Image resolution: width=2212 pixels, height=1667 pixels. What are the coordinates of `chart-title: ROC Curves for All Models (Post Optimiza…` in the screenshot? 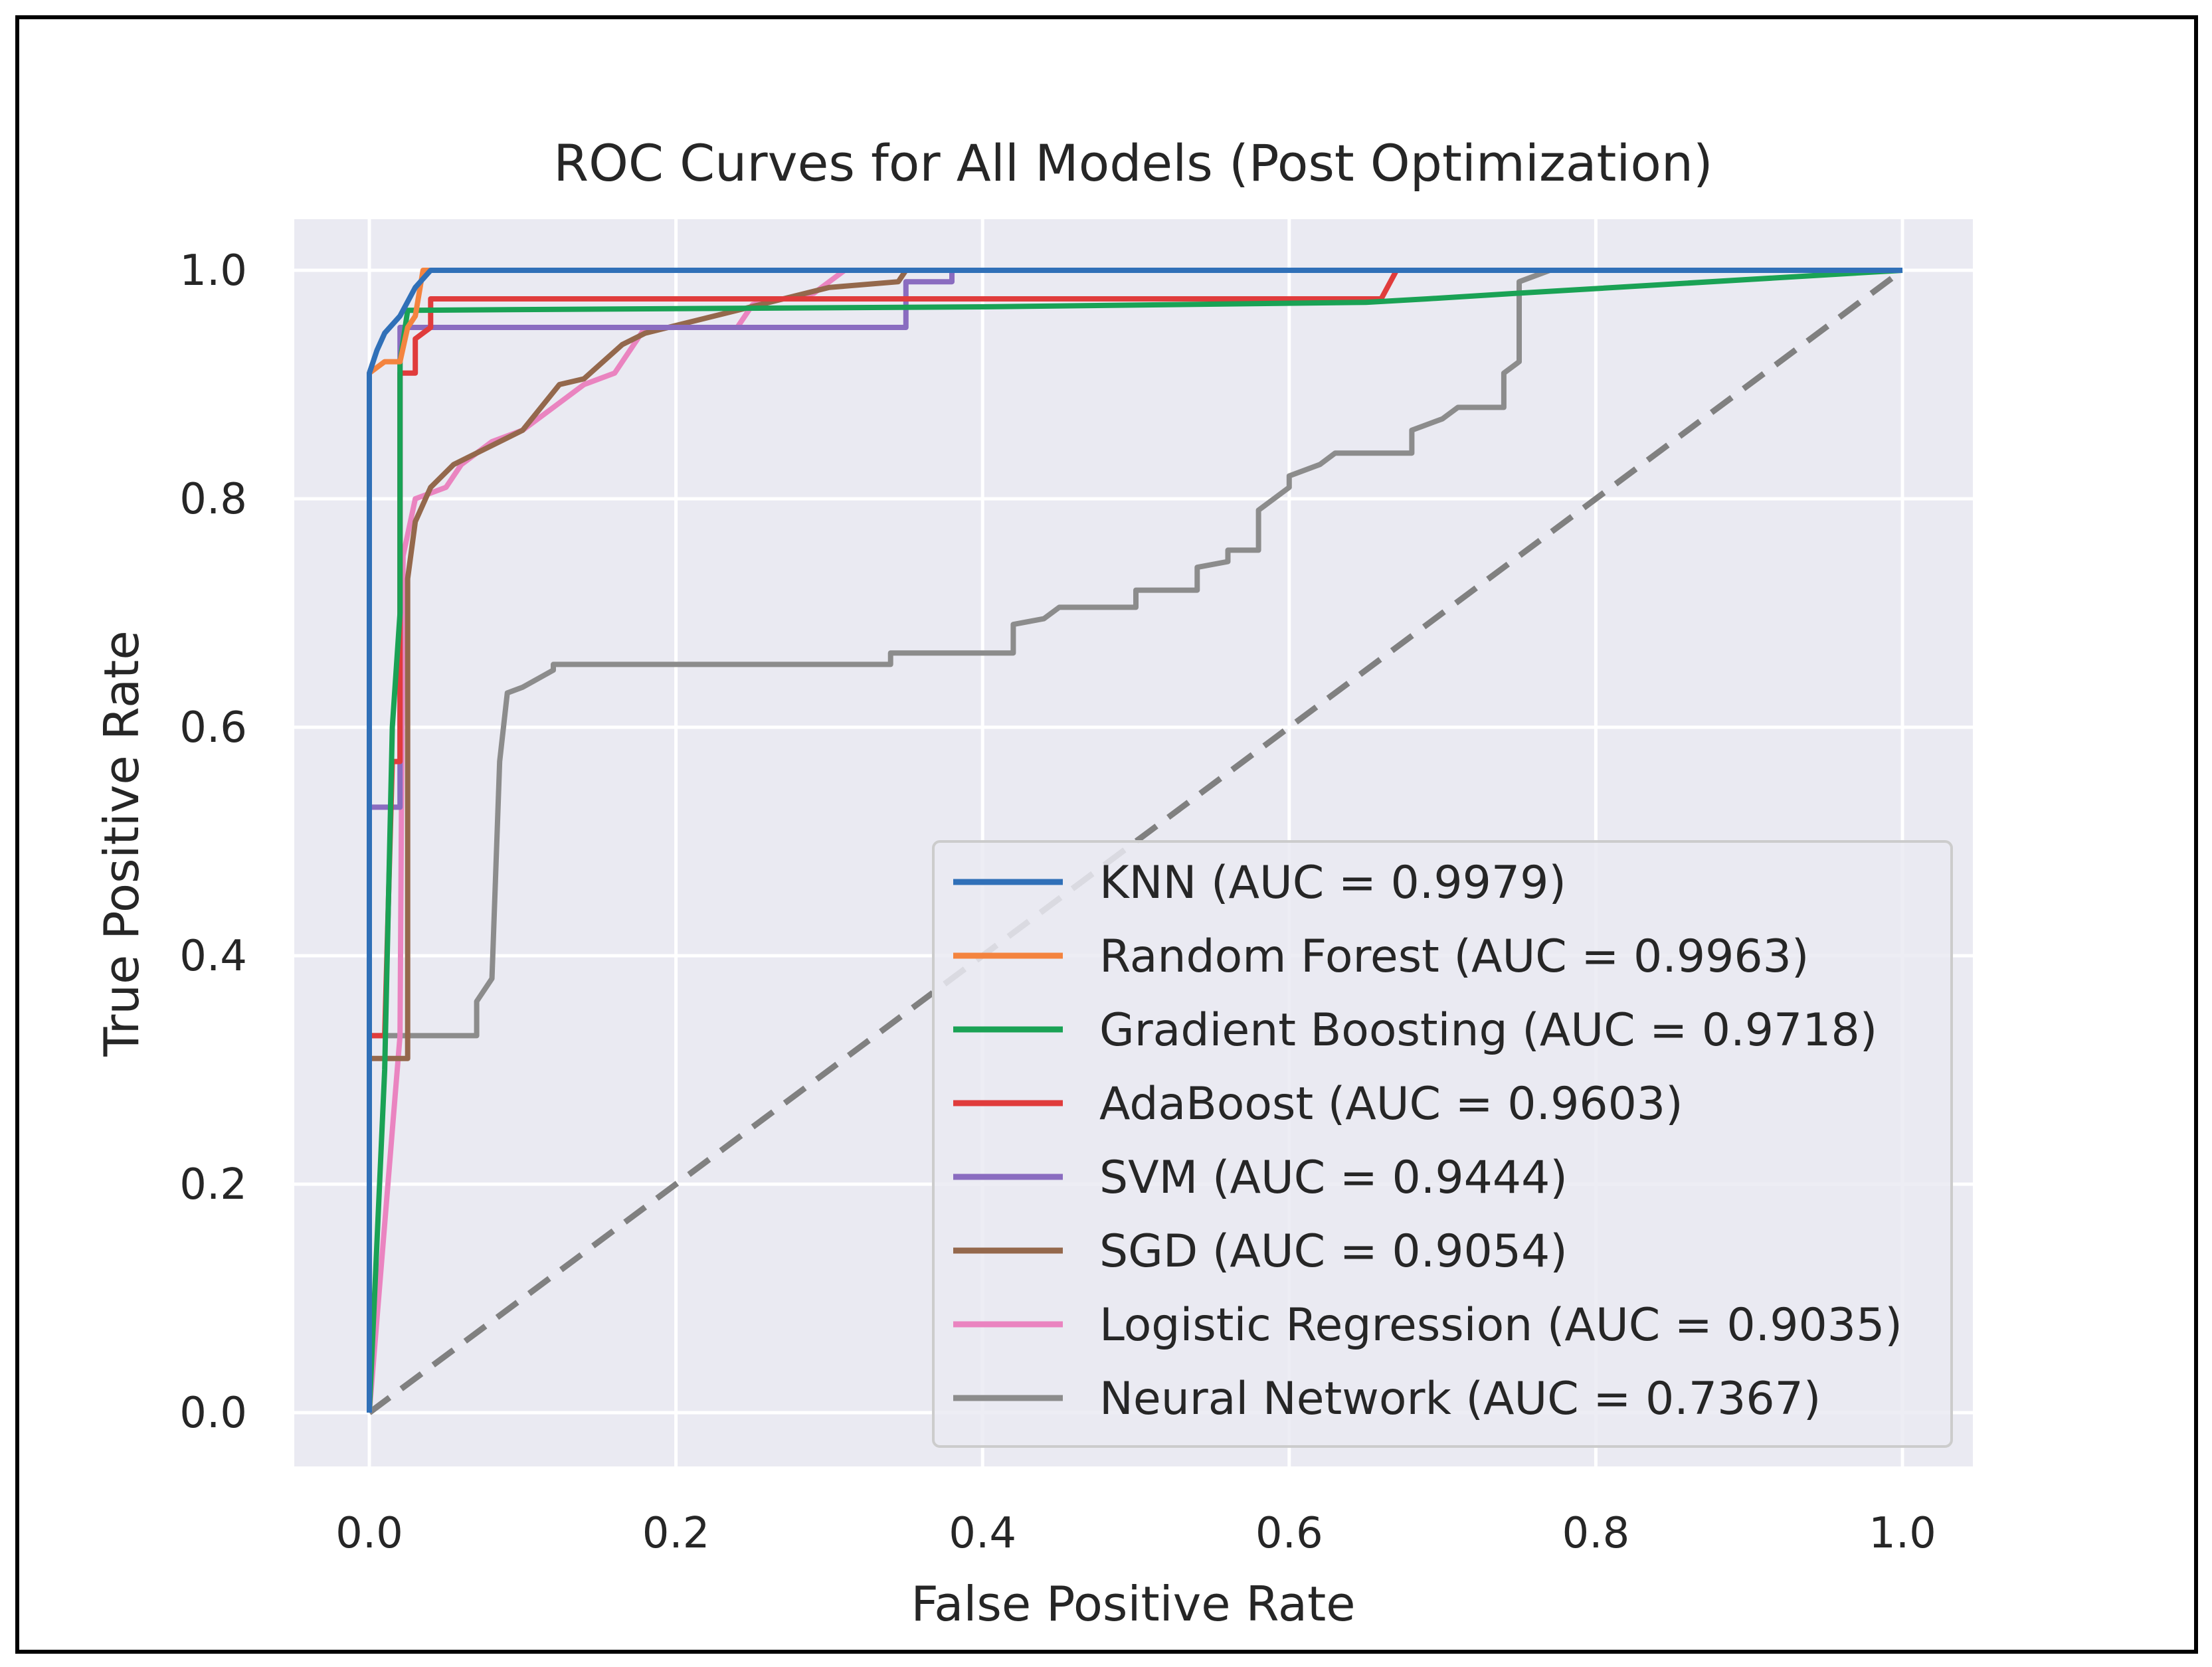 It's located at (1132, 163).